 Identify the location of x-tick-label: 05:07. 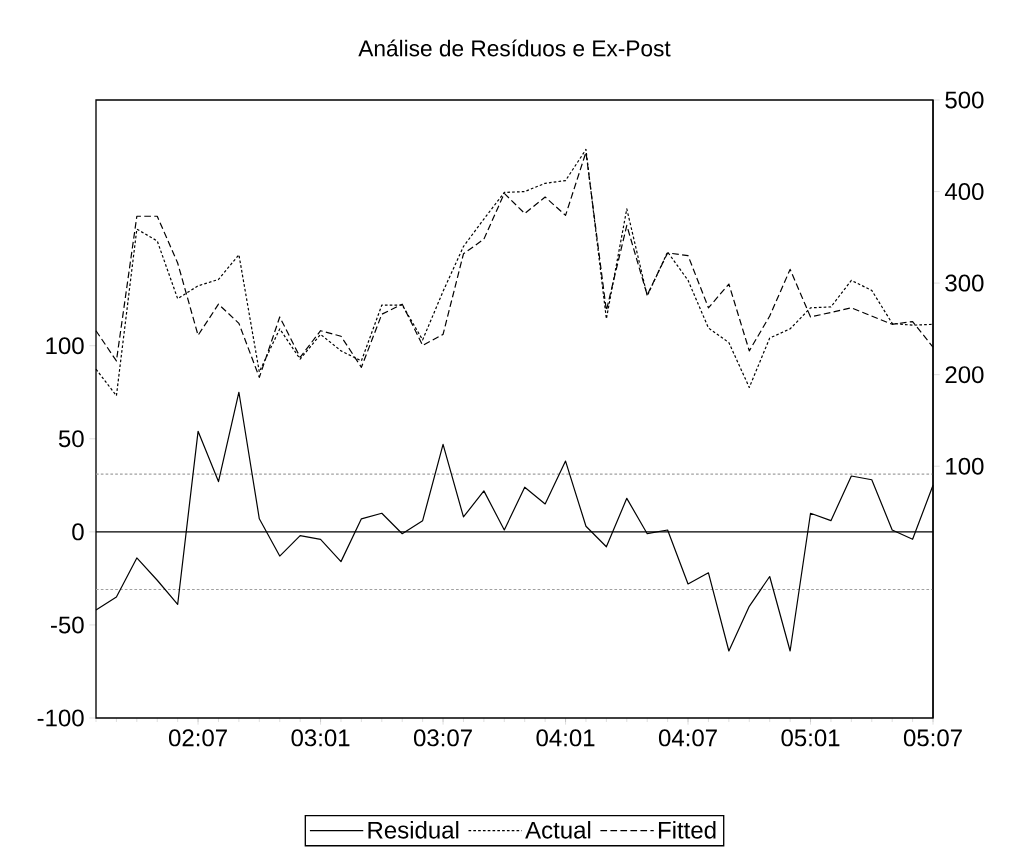
(932, 738).